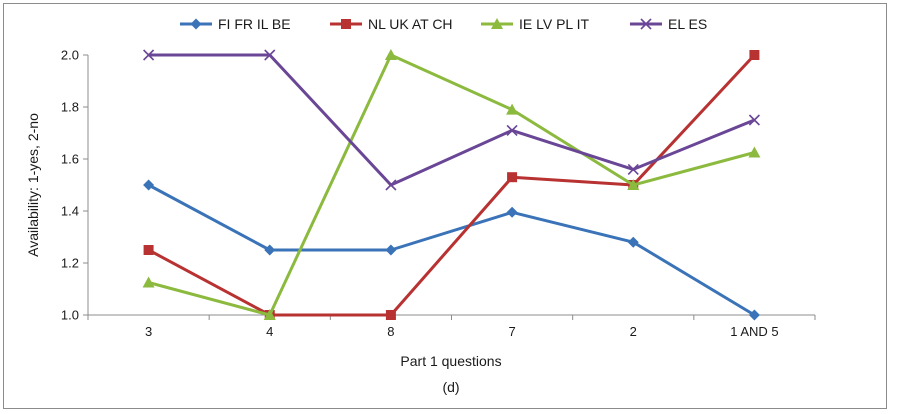 Image resolution: width=903 pixels, height=414 pixels. Describe the element at coordinates (450, 387) in the screenshot. I see `chart-caption: (d)` at that location.